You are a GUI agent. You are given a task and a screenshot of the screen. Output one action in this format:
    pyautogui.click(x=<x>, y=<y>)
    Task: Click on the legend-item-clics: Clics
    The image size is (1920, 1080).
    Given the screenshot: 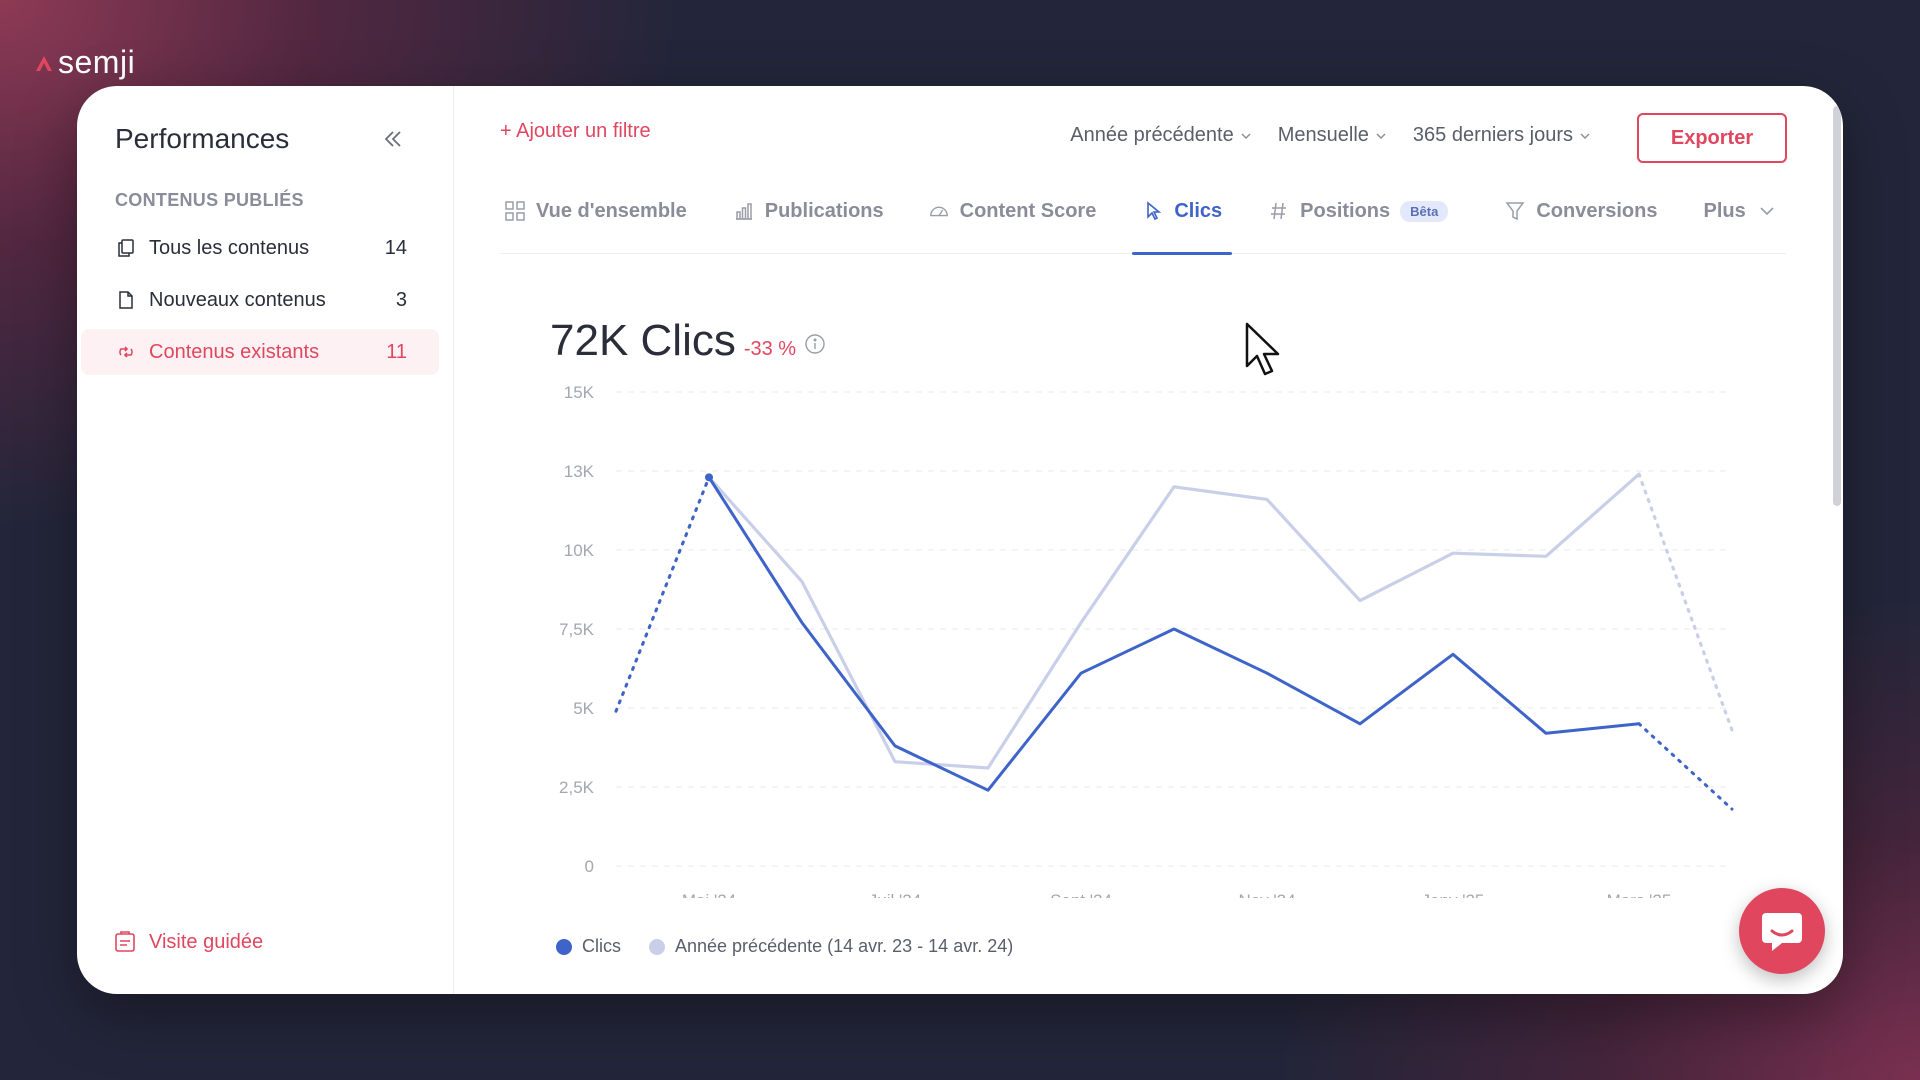 What is the action you would take?
    pyautogui.click(x=588, y=946)
    